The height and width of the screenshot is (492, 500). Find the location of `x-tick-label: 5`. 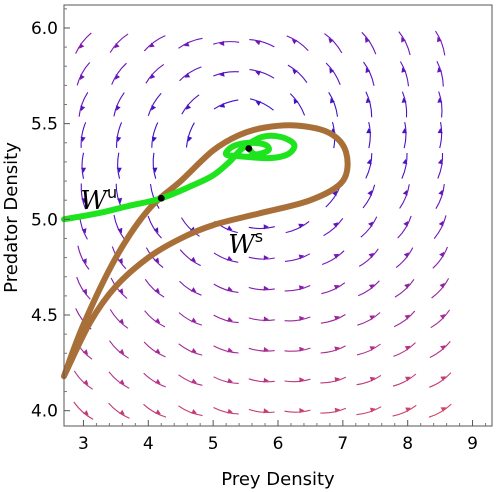

x-tick-label: 5 is located at coordinates (213, 444).